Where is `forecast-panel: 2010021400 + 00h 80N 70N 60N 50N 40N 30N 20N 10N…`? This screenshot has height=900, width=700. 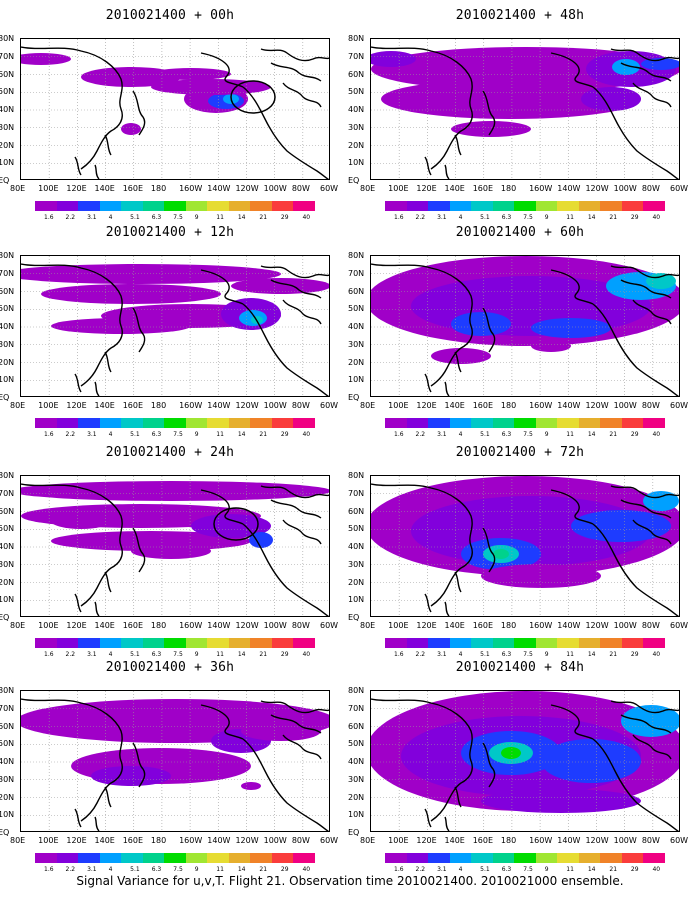 forecast-panel: 2010021400 + 00h 80N 70N 60N 50N 40N 30N 20N 10N… is located at coordinates (170, 120).